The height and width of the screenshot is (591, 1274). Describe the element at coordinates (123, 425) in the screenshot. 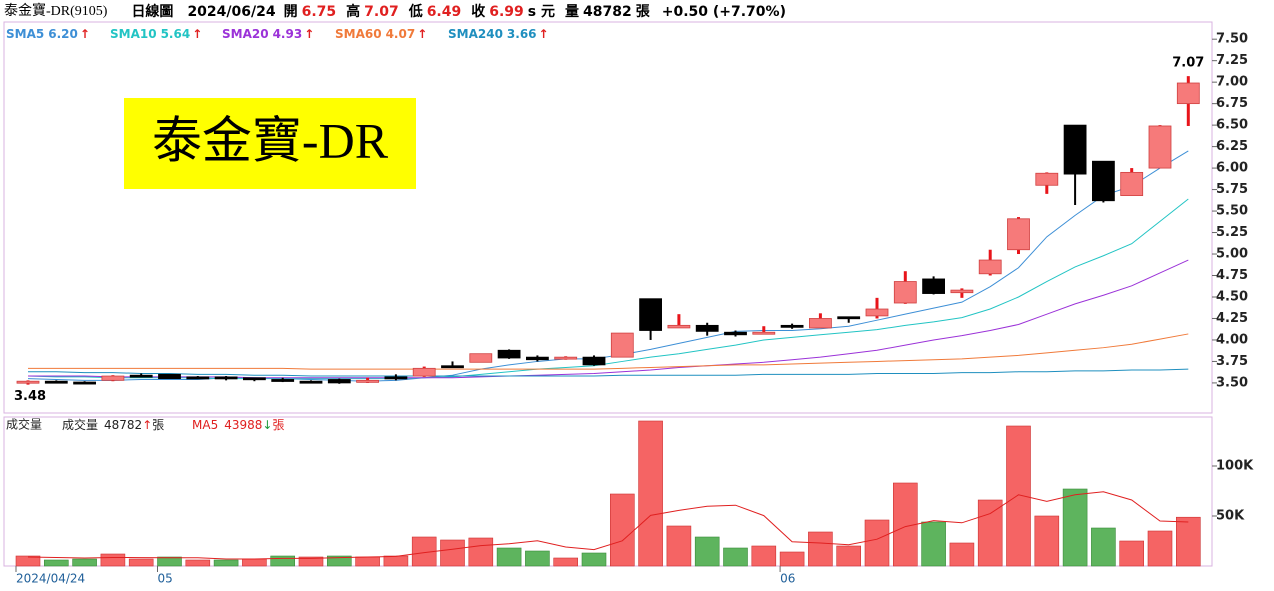

I see `volume-last: 48782` at that location.